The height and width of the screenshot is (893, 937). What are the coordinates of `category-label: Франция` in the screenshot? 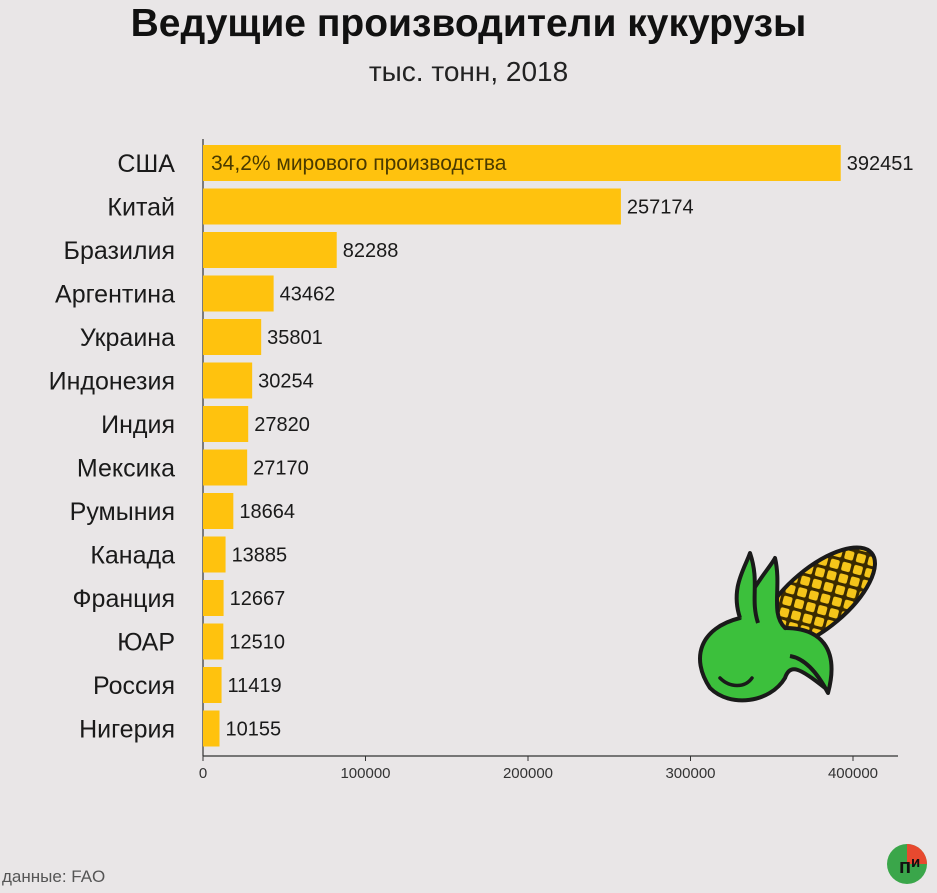 It's located at (124, 599).